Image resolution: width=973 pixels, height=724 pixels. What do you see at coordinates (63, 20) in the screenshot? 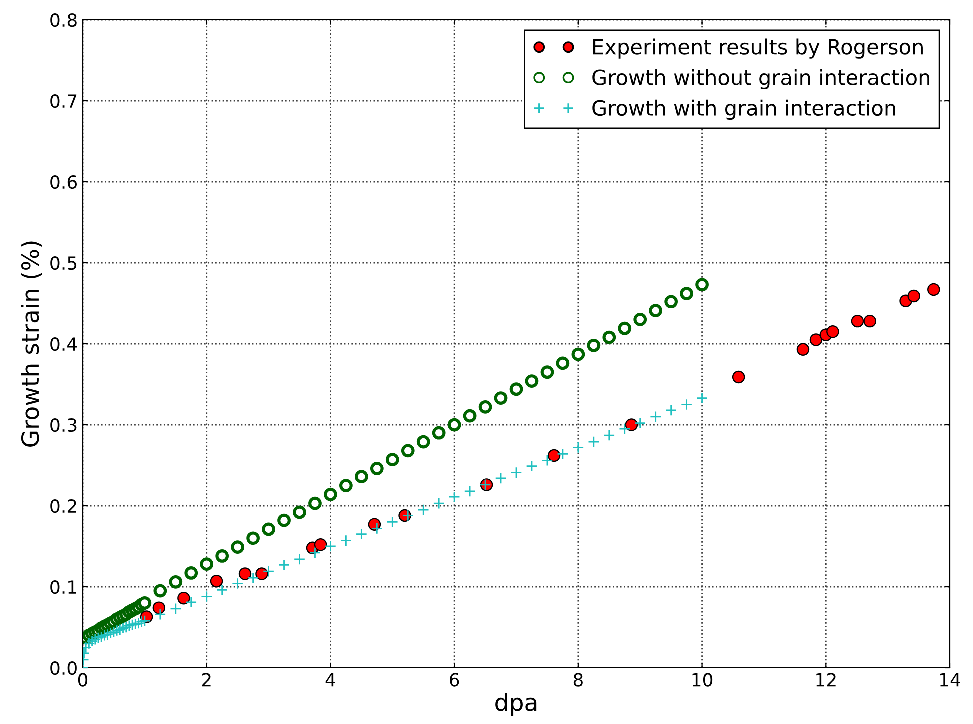
I see `y-tick-label: 0.8` at bounding box center [63, 20].